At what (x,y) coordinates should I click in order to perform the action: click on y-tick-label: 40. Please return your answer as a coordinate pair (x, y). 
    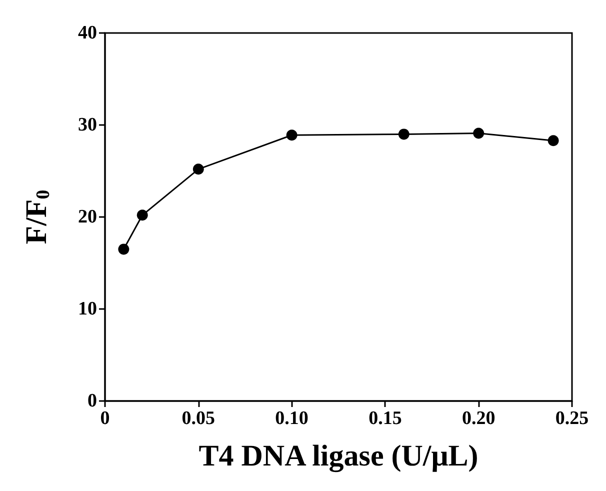
    Looking at the image, I should click on (87, 33).